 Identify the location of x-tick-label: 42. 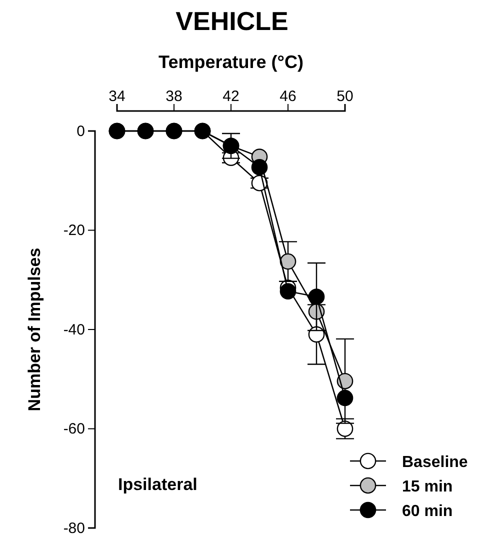
(231, 96).